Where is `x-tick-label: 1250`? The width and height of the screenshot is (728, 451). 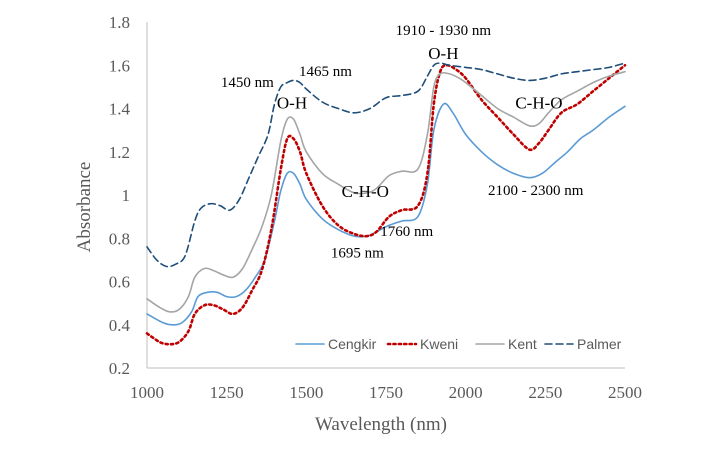 x-tick-label: 1250 is located at coordinates (227, 392).